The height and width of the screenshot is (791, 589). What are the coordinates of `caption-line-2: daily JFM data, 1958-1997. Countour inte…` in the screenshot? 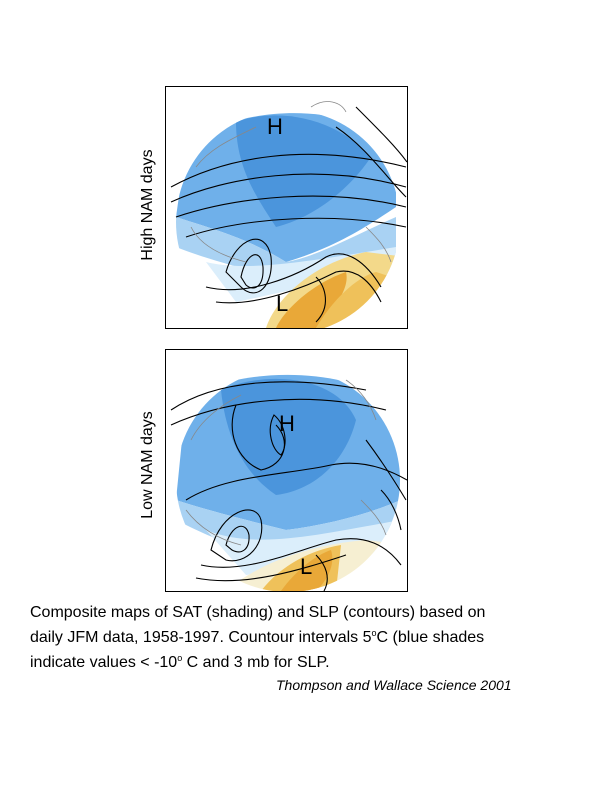 It's located at (302, 635).